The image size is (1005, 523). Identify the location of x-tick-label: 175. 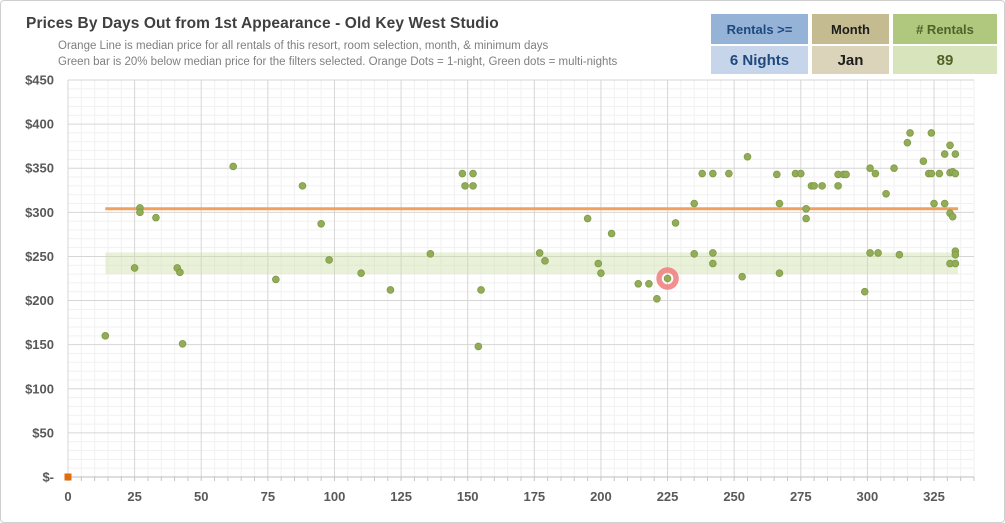
(534, 496).